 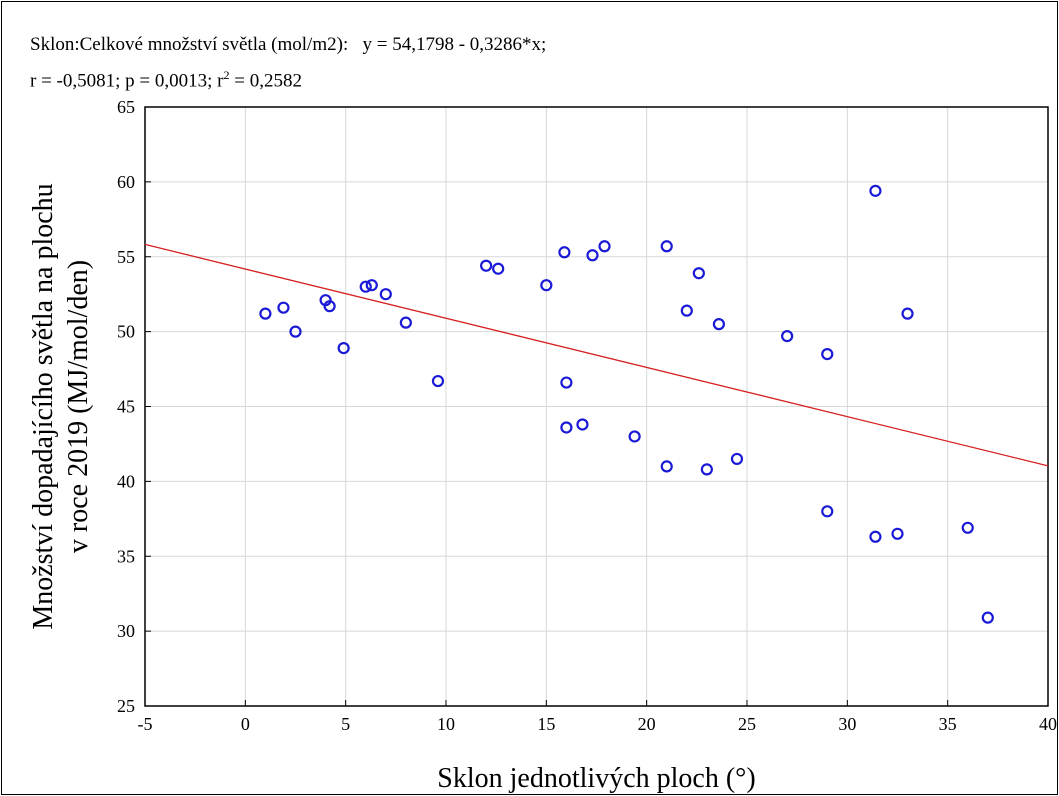 I want to click on x-tick-label: -5, so click(x=145, y=724).